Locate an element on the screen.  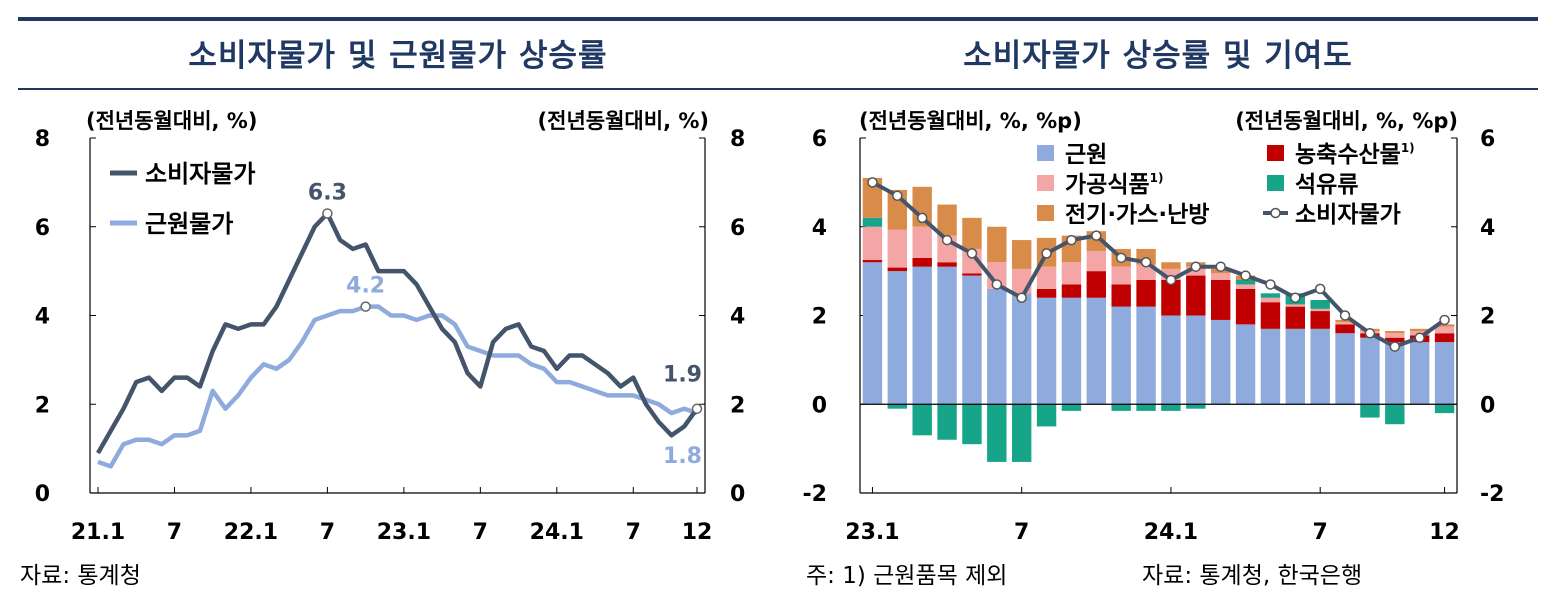
y-tick-label-right: 0 is located at coordinates (1487, 405).